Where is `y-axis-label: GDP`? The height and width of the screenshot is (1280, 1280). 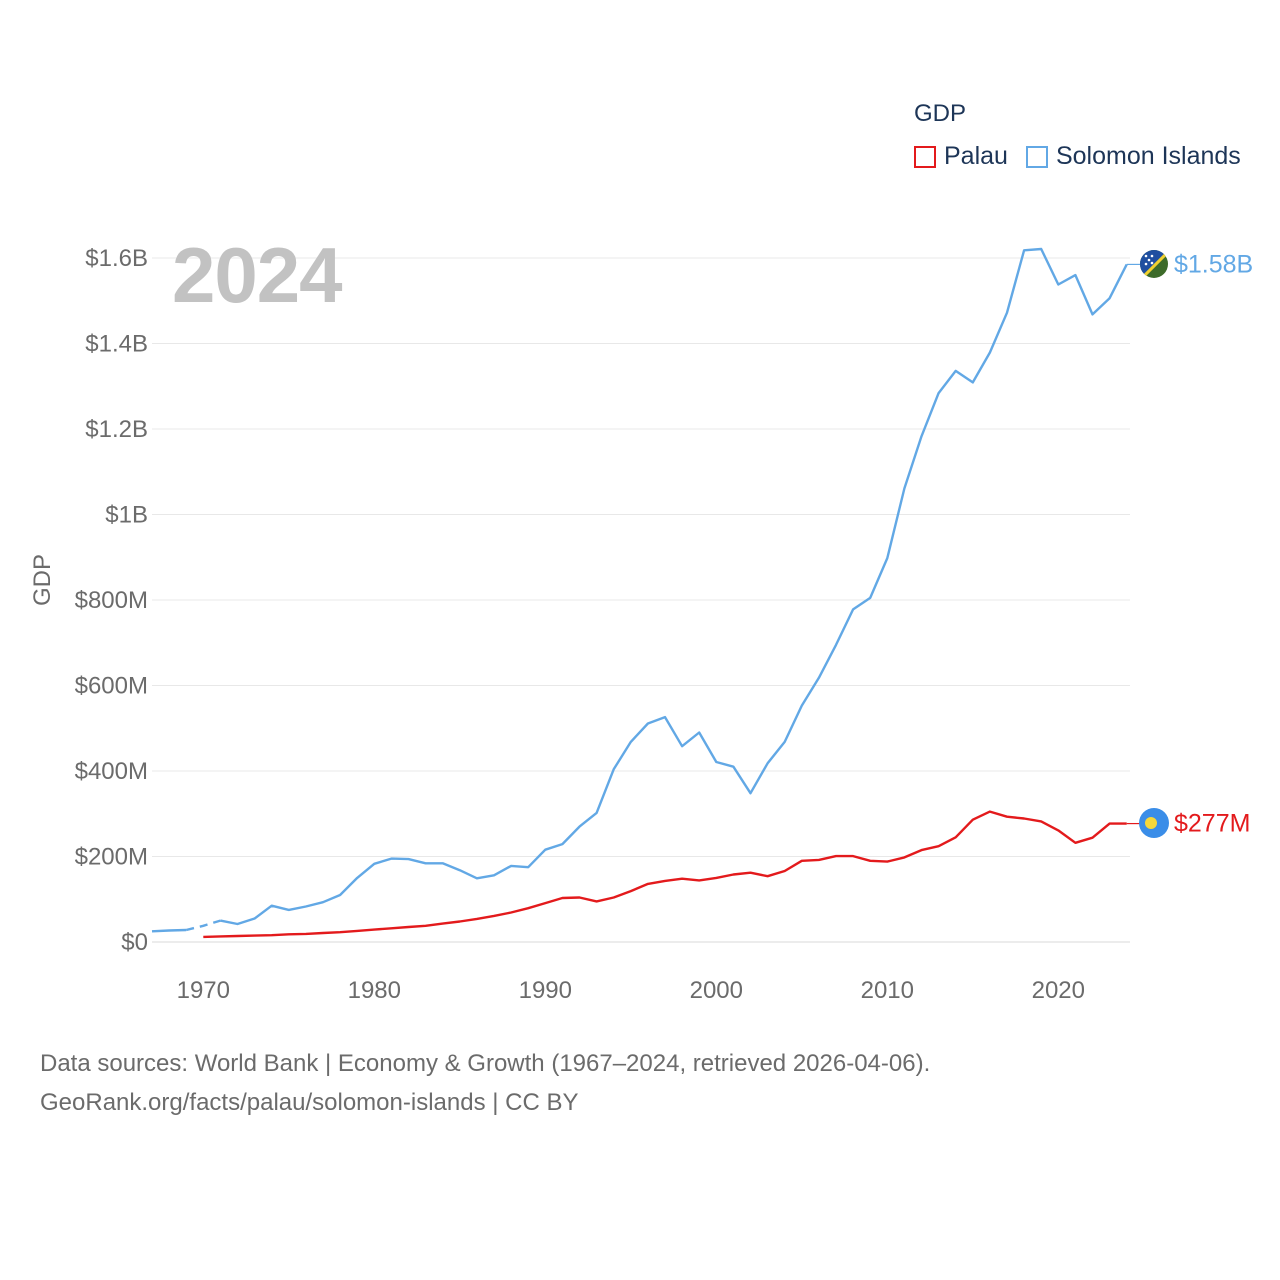
y-axis-label: GDP is located at coordinates (42, 580).